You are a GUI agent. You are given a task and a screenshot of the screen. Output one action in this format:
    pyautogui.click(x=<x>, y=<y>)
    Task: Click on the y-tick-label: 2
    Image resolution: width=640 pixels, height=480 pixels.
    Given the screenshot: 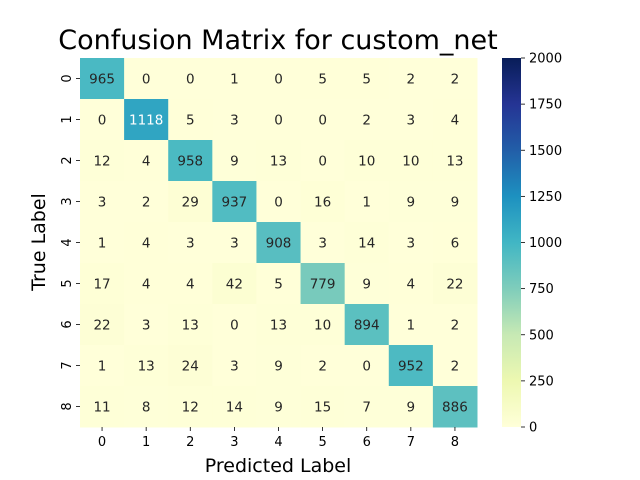 What is the action you would take?
    pyautogui.click(x=67, y=160)
    